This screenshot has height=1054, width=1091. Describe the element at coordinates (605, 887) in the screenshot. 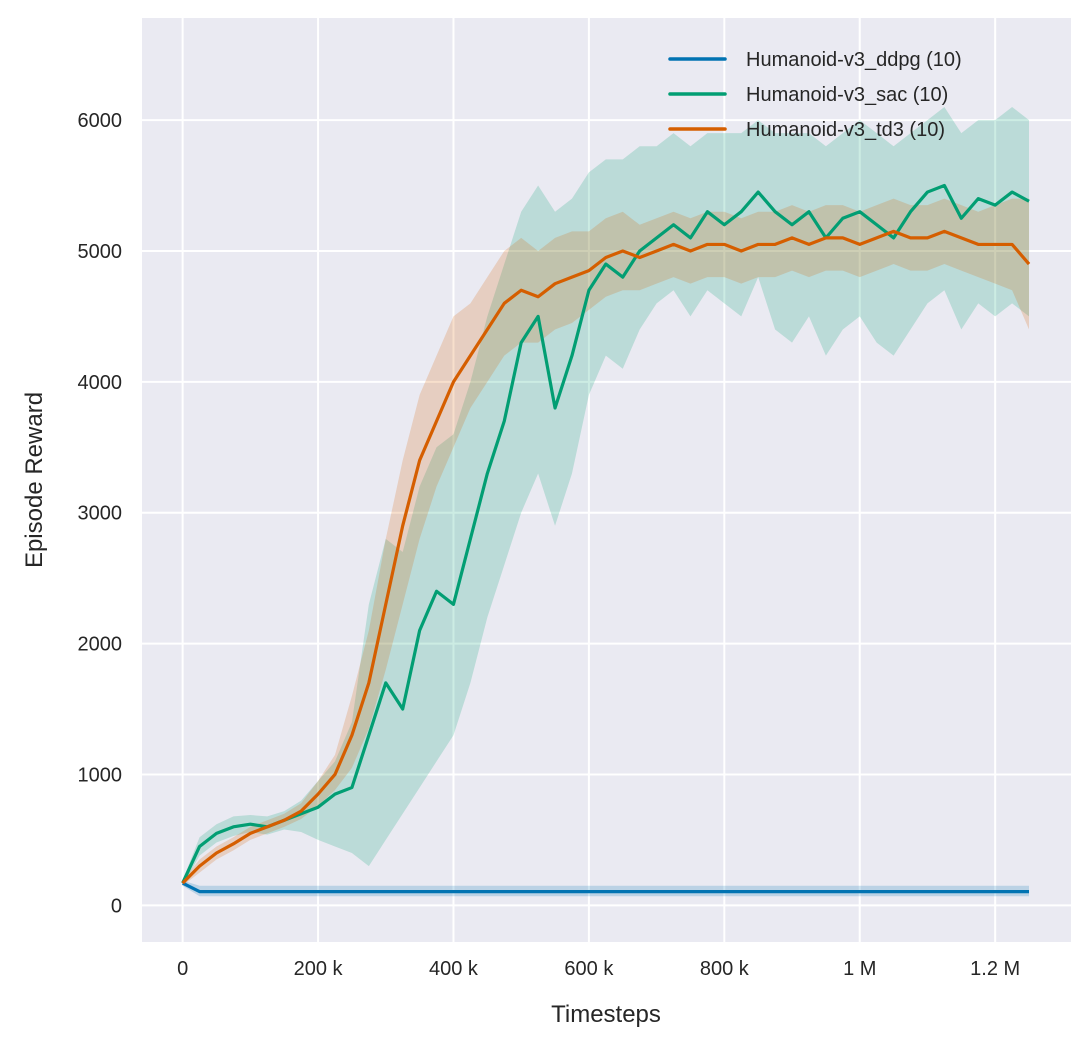

I see `series-line-humanoid-v3-ddpg-10-` at that location.